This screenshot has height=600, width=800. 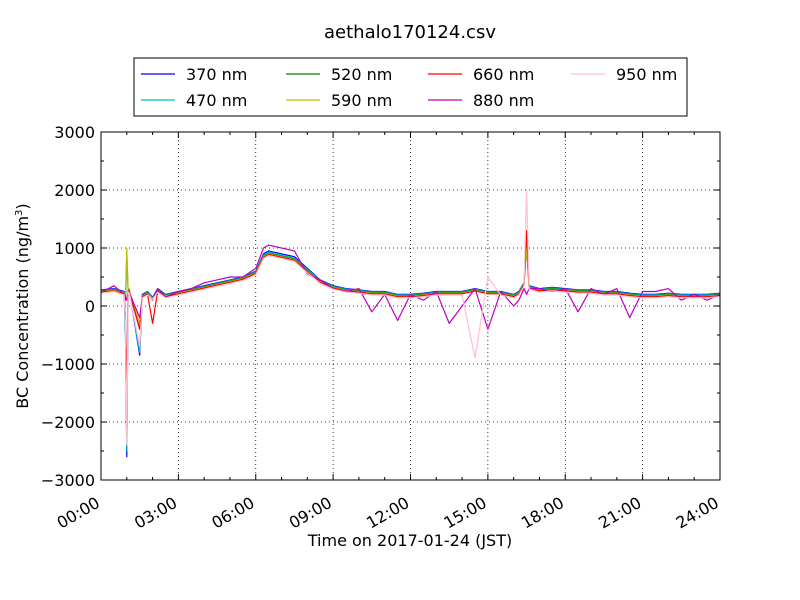 I want to click on y-tick-label: −2000, so click(x=68, y=422).